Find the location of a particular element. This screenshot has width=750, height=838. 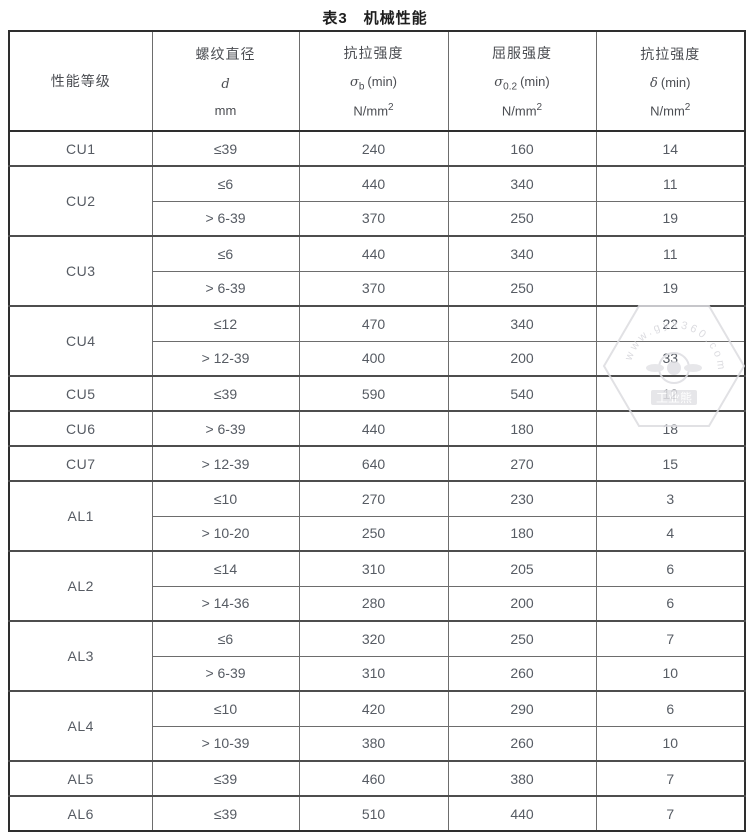

table-row: AL6 ≤39 510 440 7 is located at coordinates (377, 813).